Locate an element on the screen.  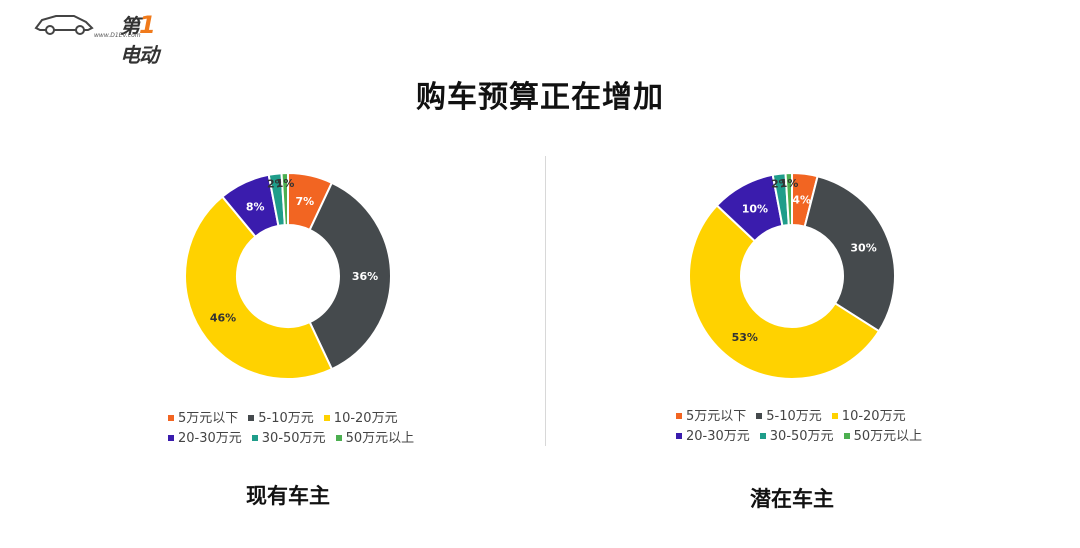
divider is located at coordinates (545, 301).